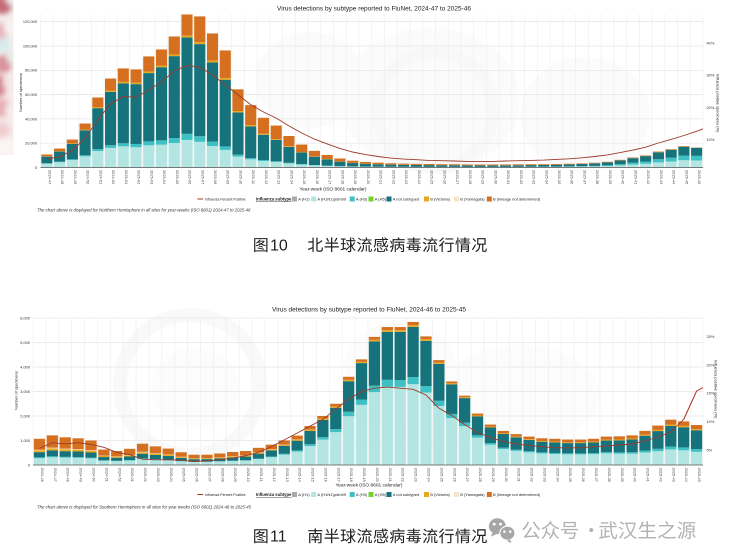 This screenshot has width=730, height=559. Describe the element at coordinates (711, 75) in the screenshot. I see `svg-text: 30%` at that location.